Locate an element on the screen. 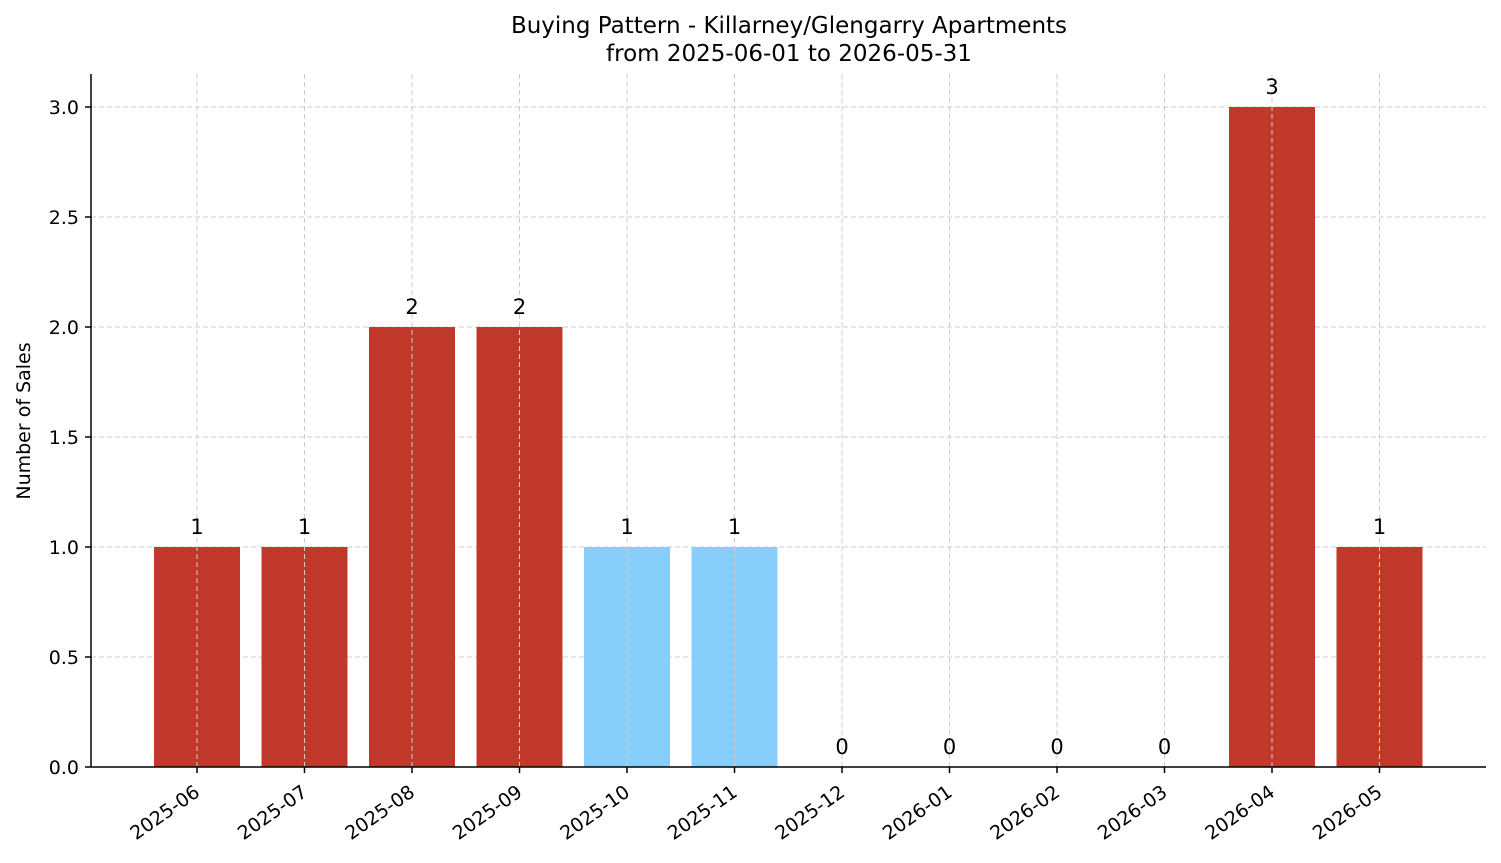  y-ticks: 0.0 0.5 1.0 1.5 2.0 2.5 3.0 is located at coordinates (70, 438).